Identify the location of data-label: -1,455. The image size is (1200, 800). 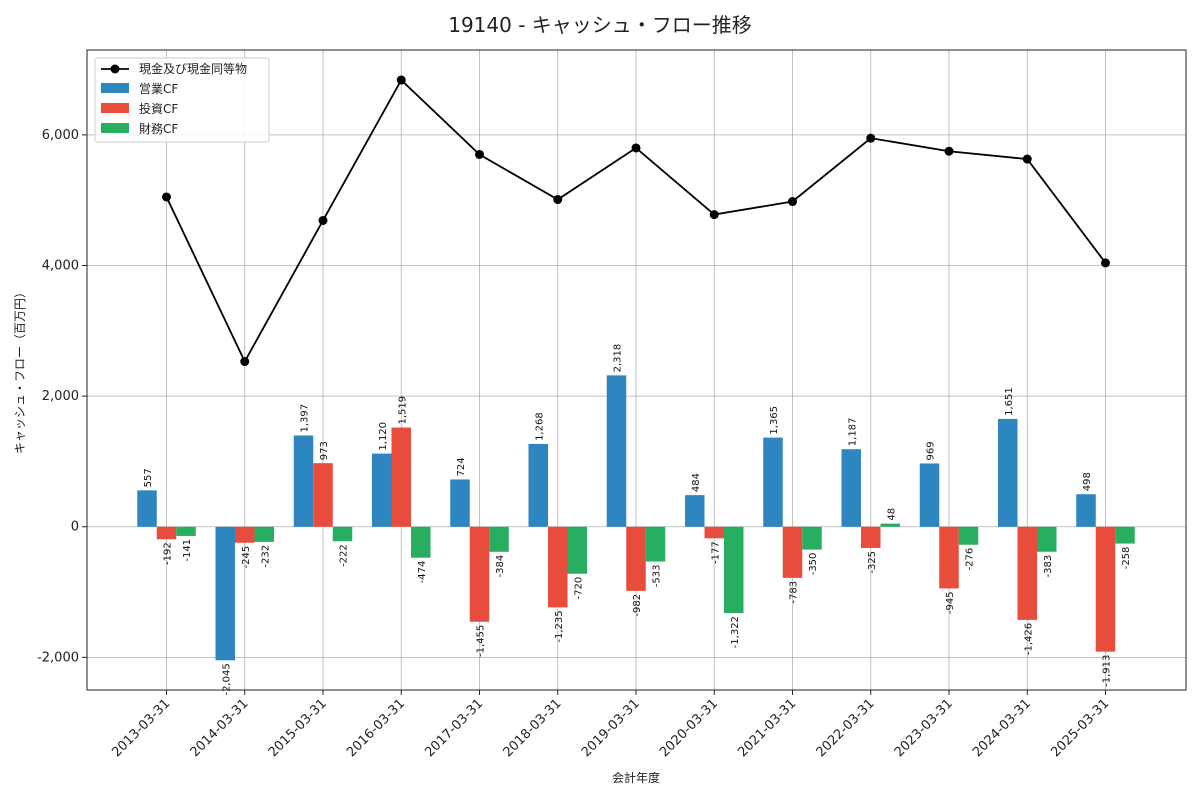
(481, 641).